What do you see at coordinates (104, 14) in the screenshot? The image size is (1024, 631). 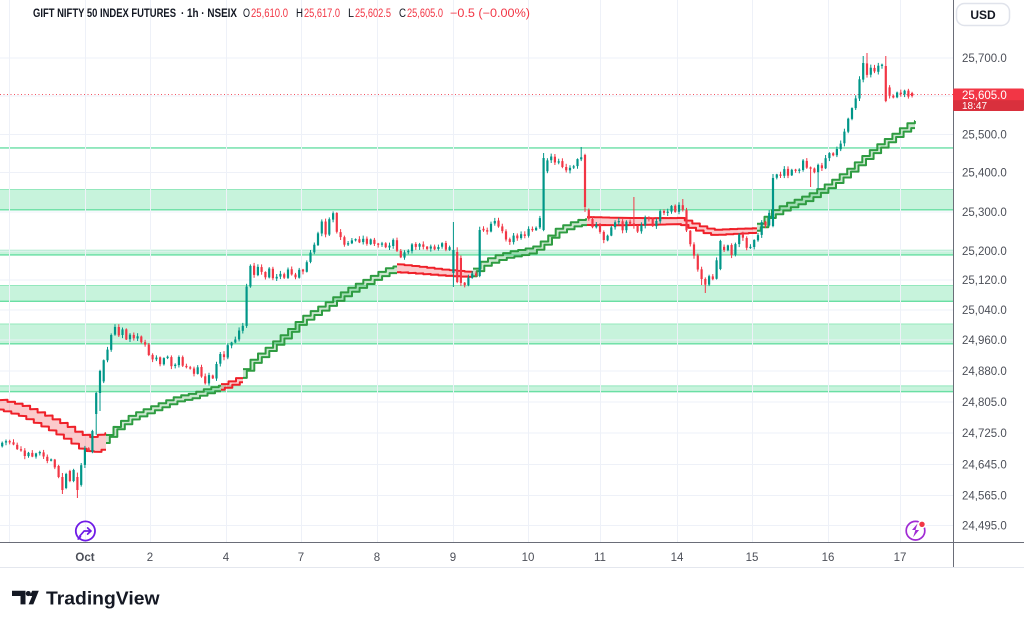 I see `svg-text: GIFT NIFTY 50 INDEX FUTURES` at bounding box center [104, 14].